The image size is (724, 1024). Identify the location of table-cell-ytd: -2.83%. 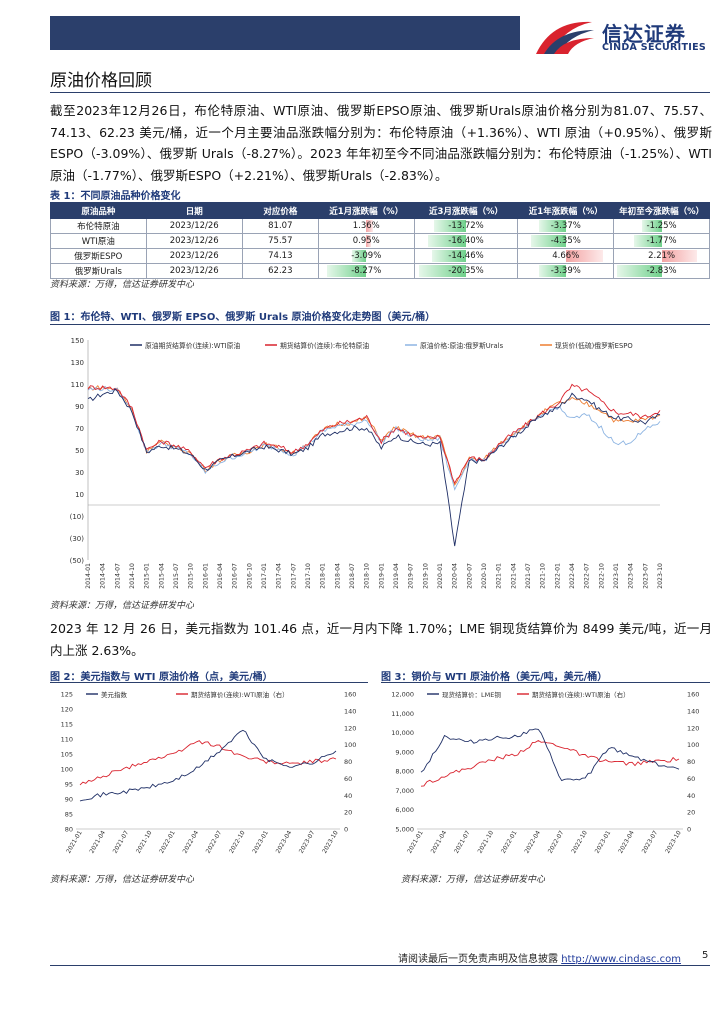
(661, 271).